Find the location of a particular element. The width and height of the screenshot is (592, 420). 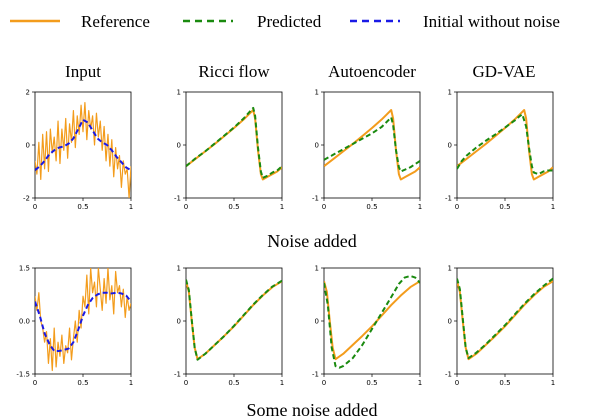

panel-r0-c1: 0 0.5 1-101 is located at coordinates (229, 150).